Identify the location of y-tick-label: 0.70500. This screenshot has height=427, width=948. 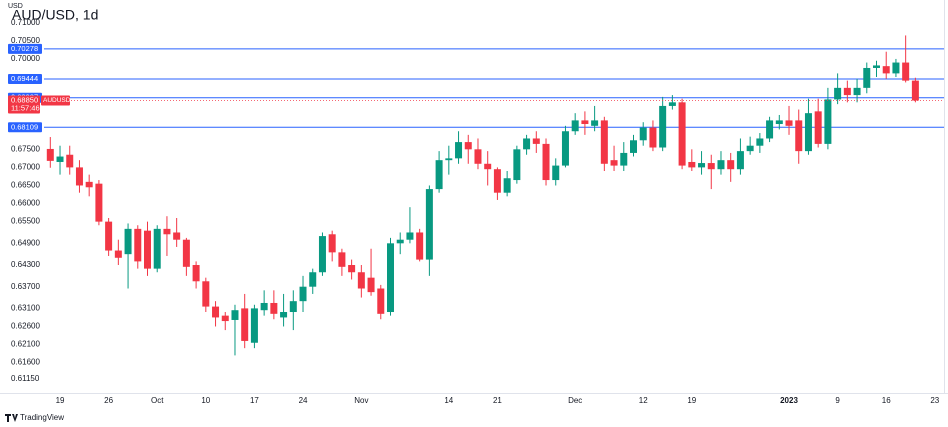
(25, 40).